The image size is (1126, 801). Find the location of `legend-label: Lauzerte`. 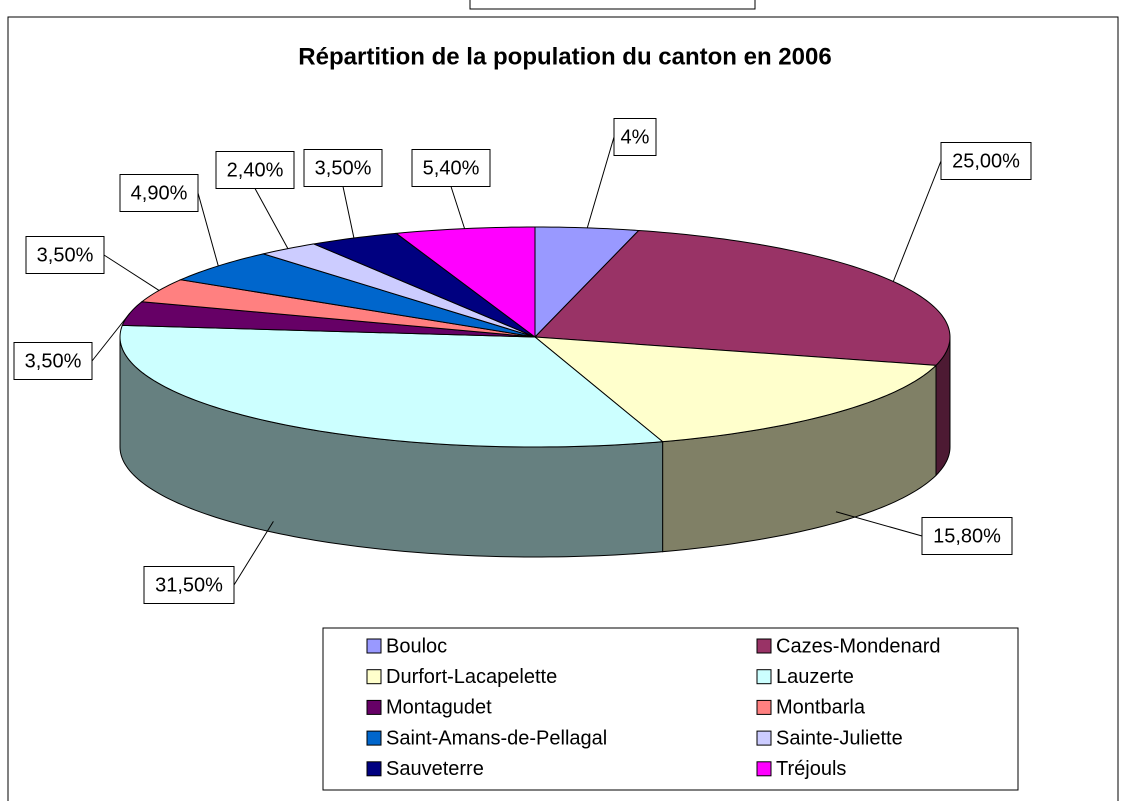

legend-label: Lauzerte is located at coordinates (815, 677).